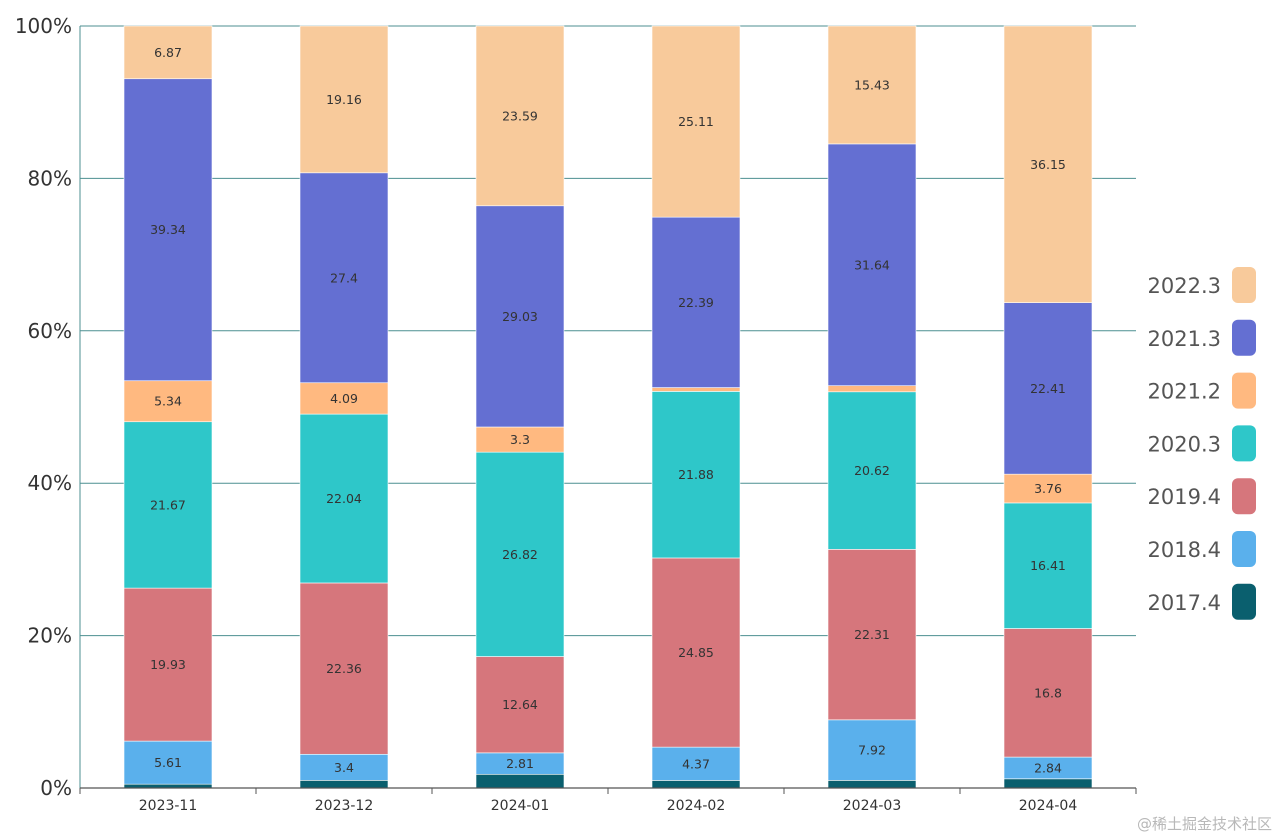  I want to click on data-label: 21.88, so click(696, 474).